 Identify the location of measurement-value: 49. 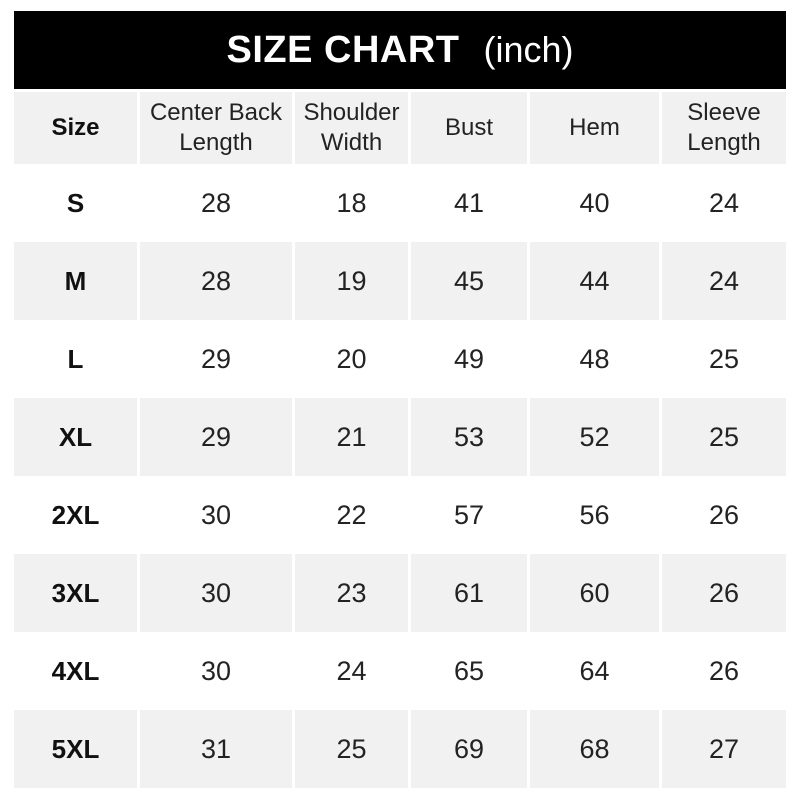
(469, 358).